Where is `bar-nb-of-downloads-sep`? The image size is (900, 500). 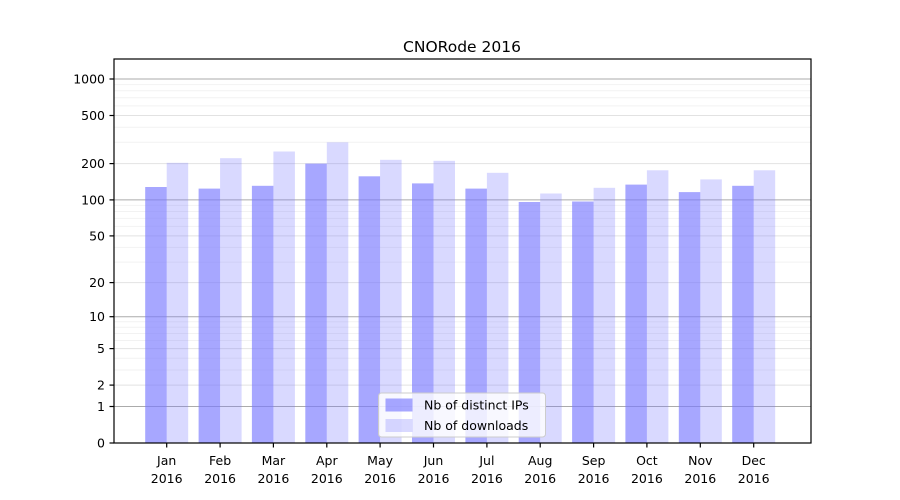
bar-nb-of-downloads-sep is located at coordinates (604, 315).